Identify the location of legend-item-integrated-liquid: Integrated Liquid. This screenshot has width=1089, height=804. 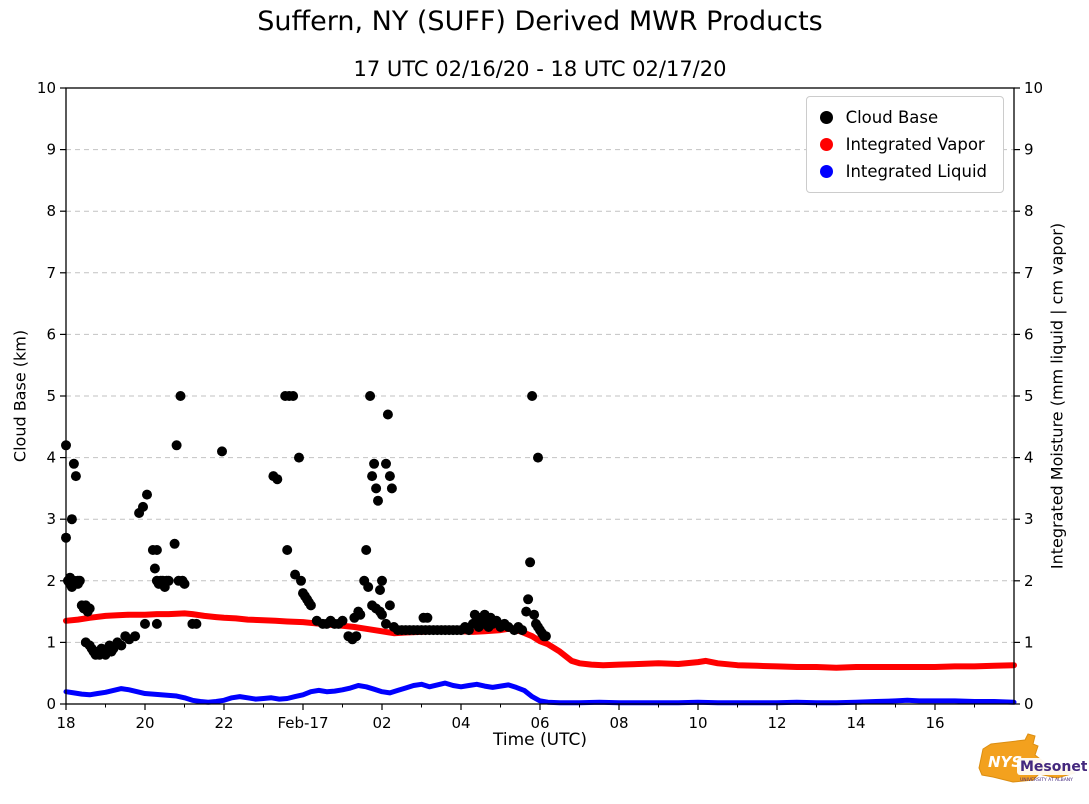
(903, 171).